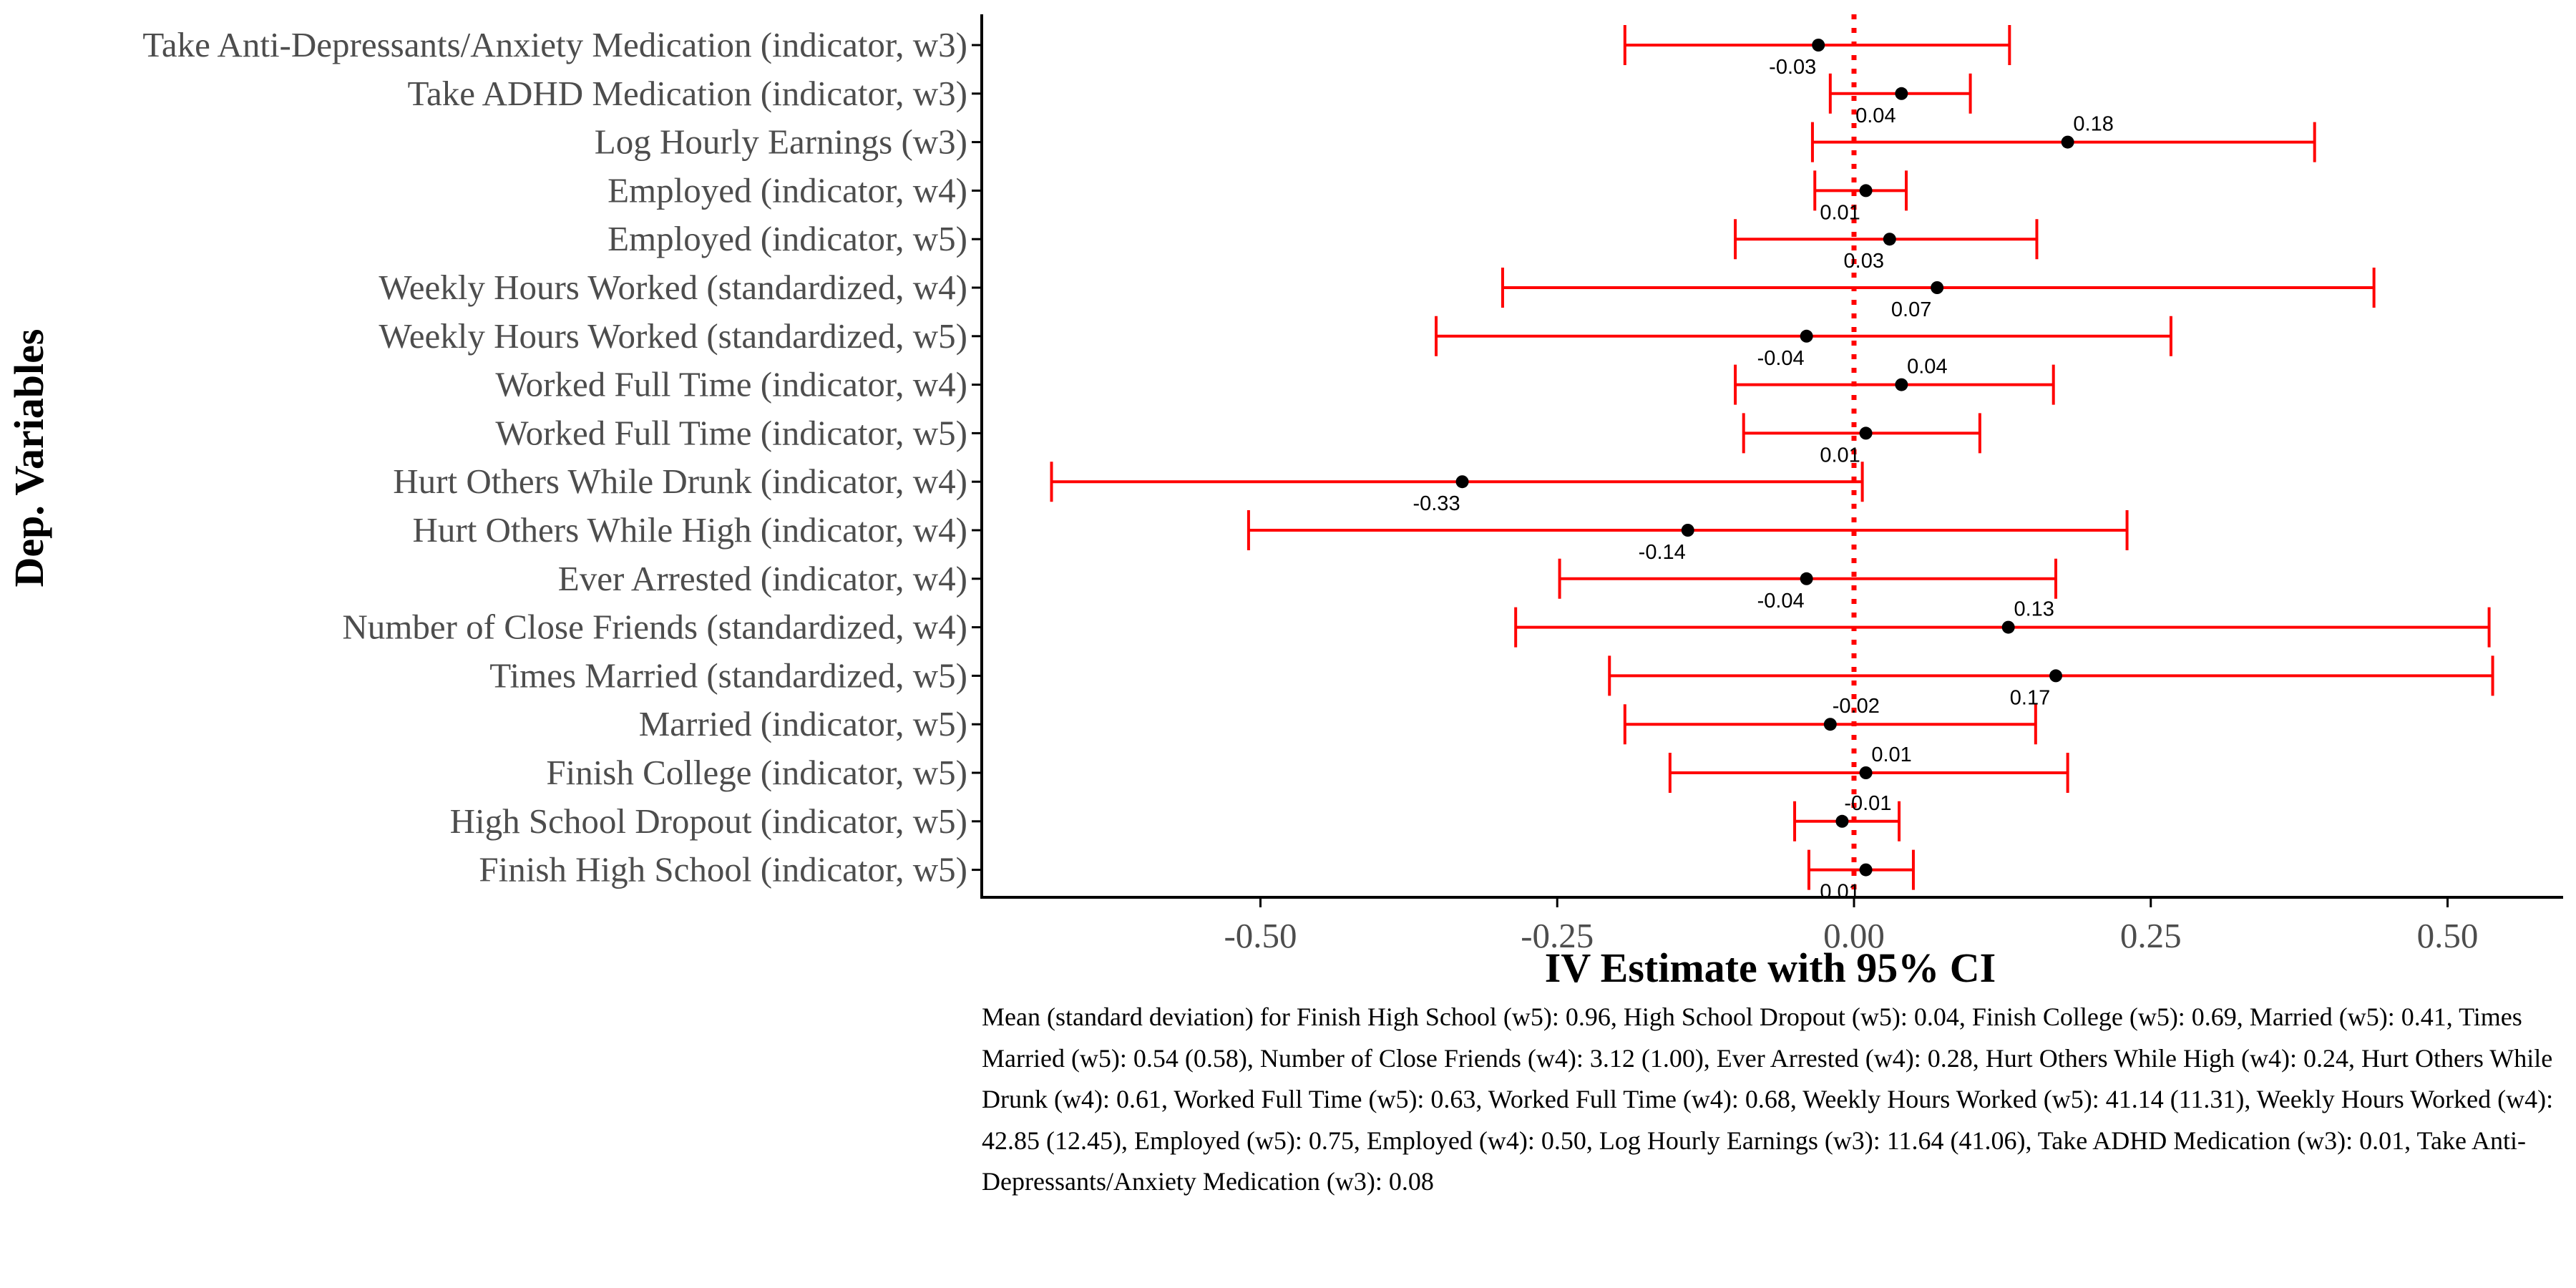  Describe the element at coordinates (1770, 968) in the screenshot. I see `x-axis-title: IV Estimate with 95% CI` at that location.